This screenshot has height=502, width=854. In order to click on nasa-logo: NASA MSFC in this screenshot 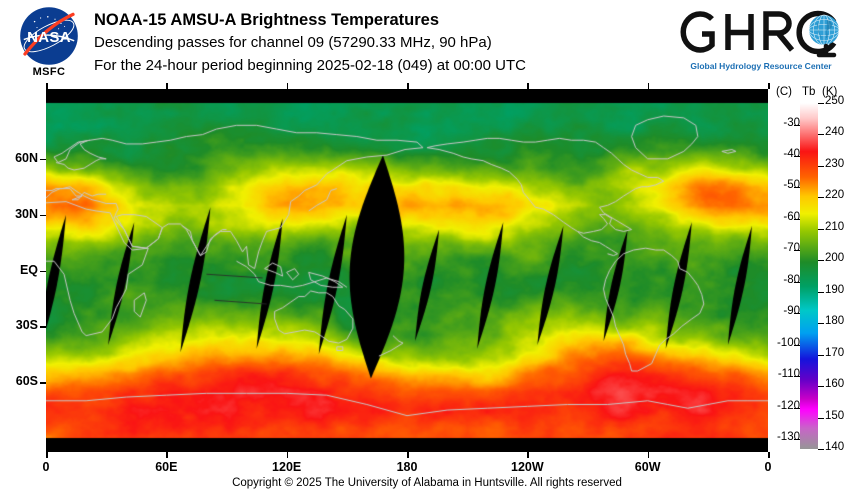, I will do `click(49, 44)`.